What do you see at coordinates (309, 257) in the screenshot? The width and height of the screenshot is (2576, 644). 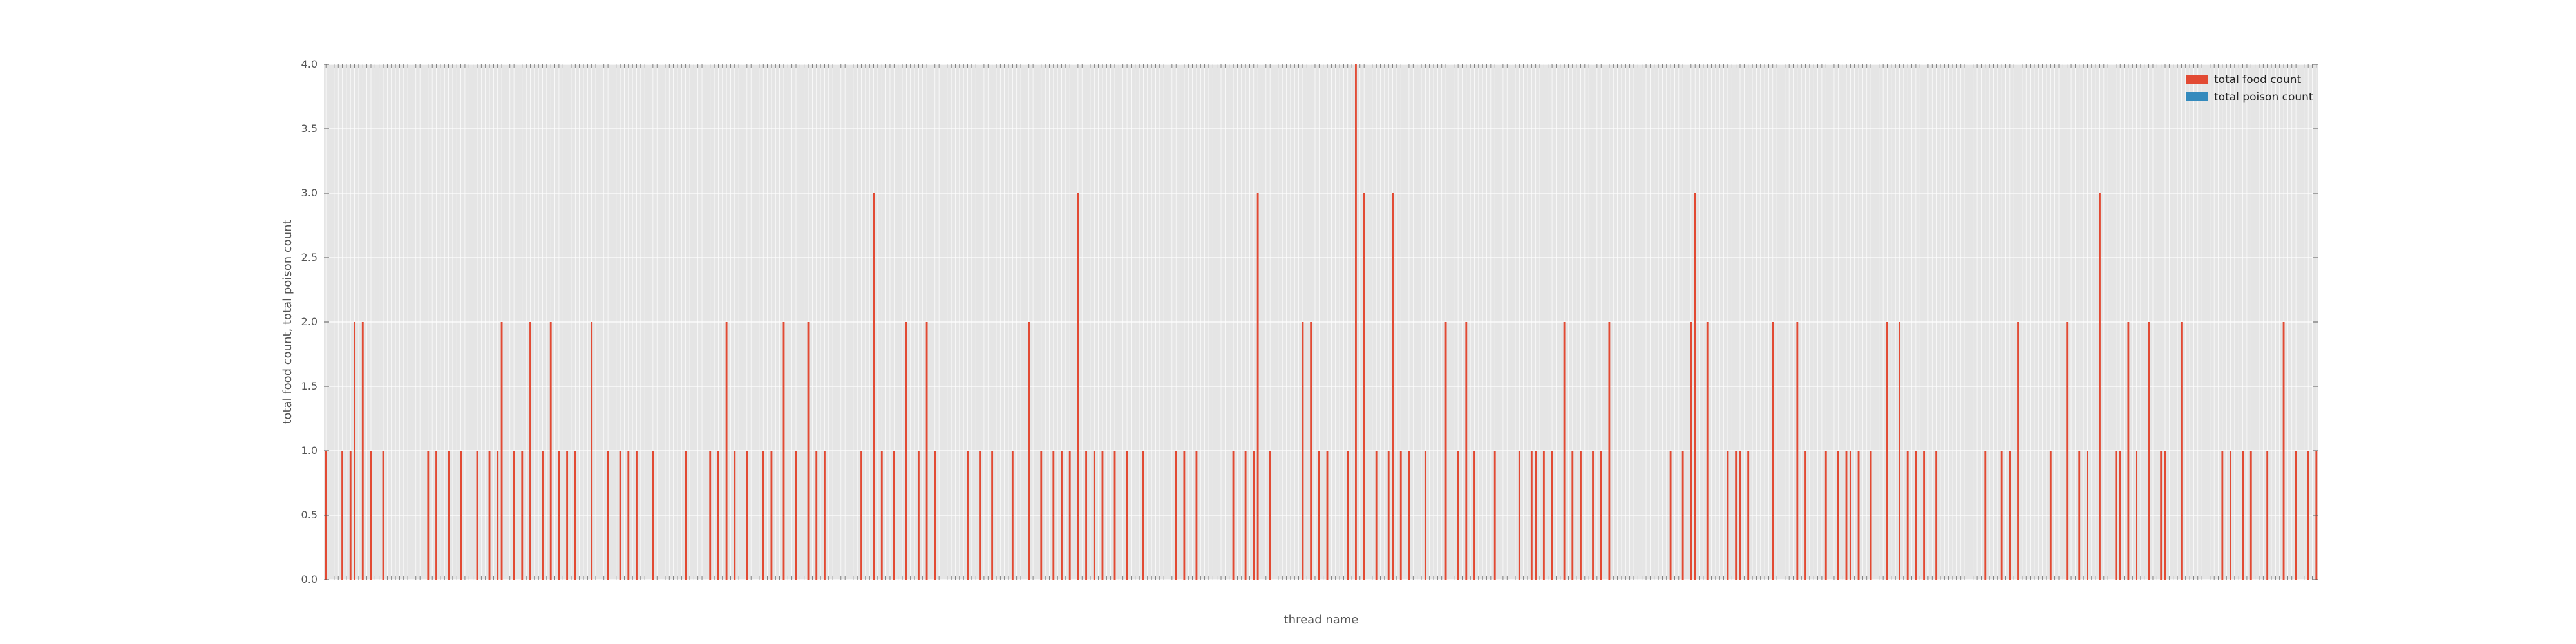 I see `y-tick-label: 2.5` at bounding box center [309, 257].